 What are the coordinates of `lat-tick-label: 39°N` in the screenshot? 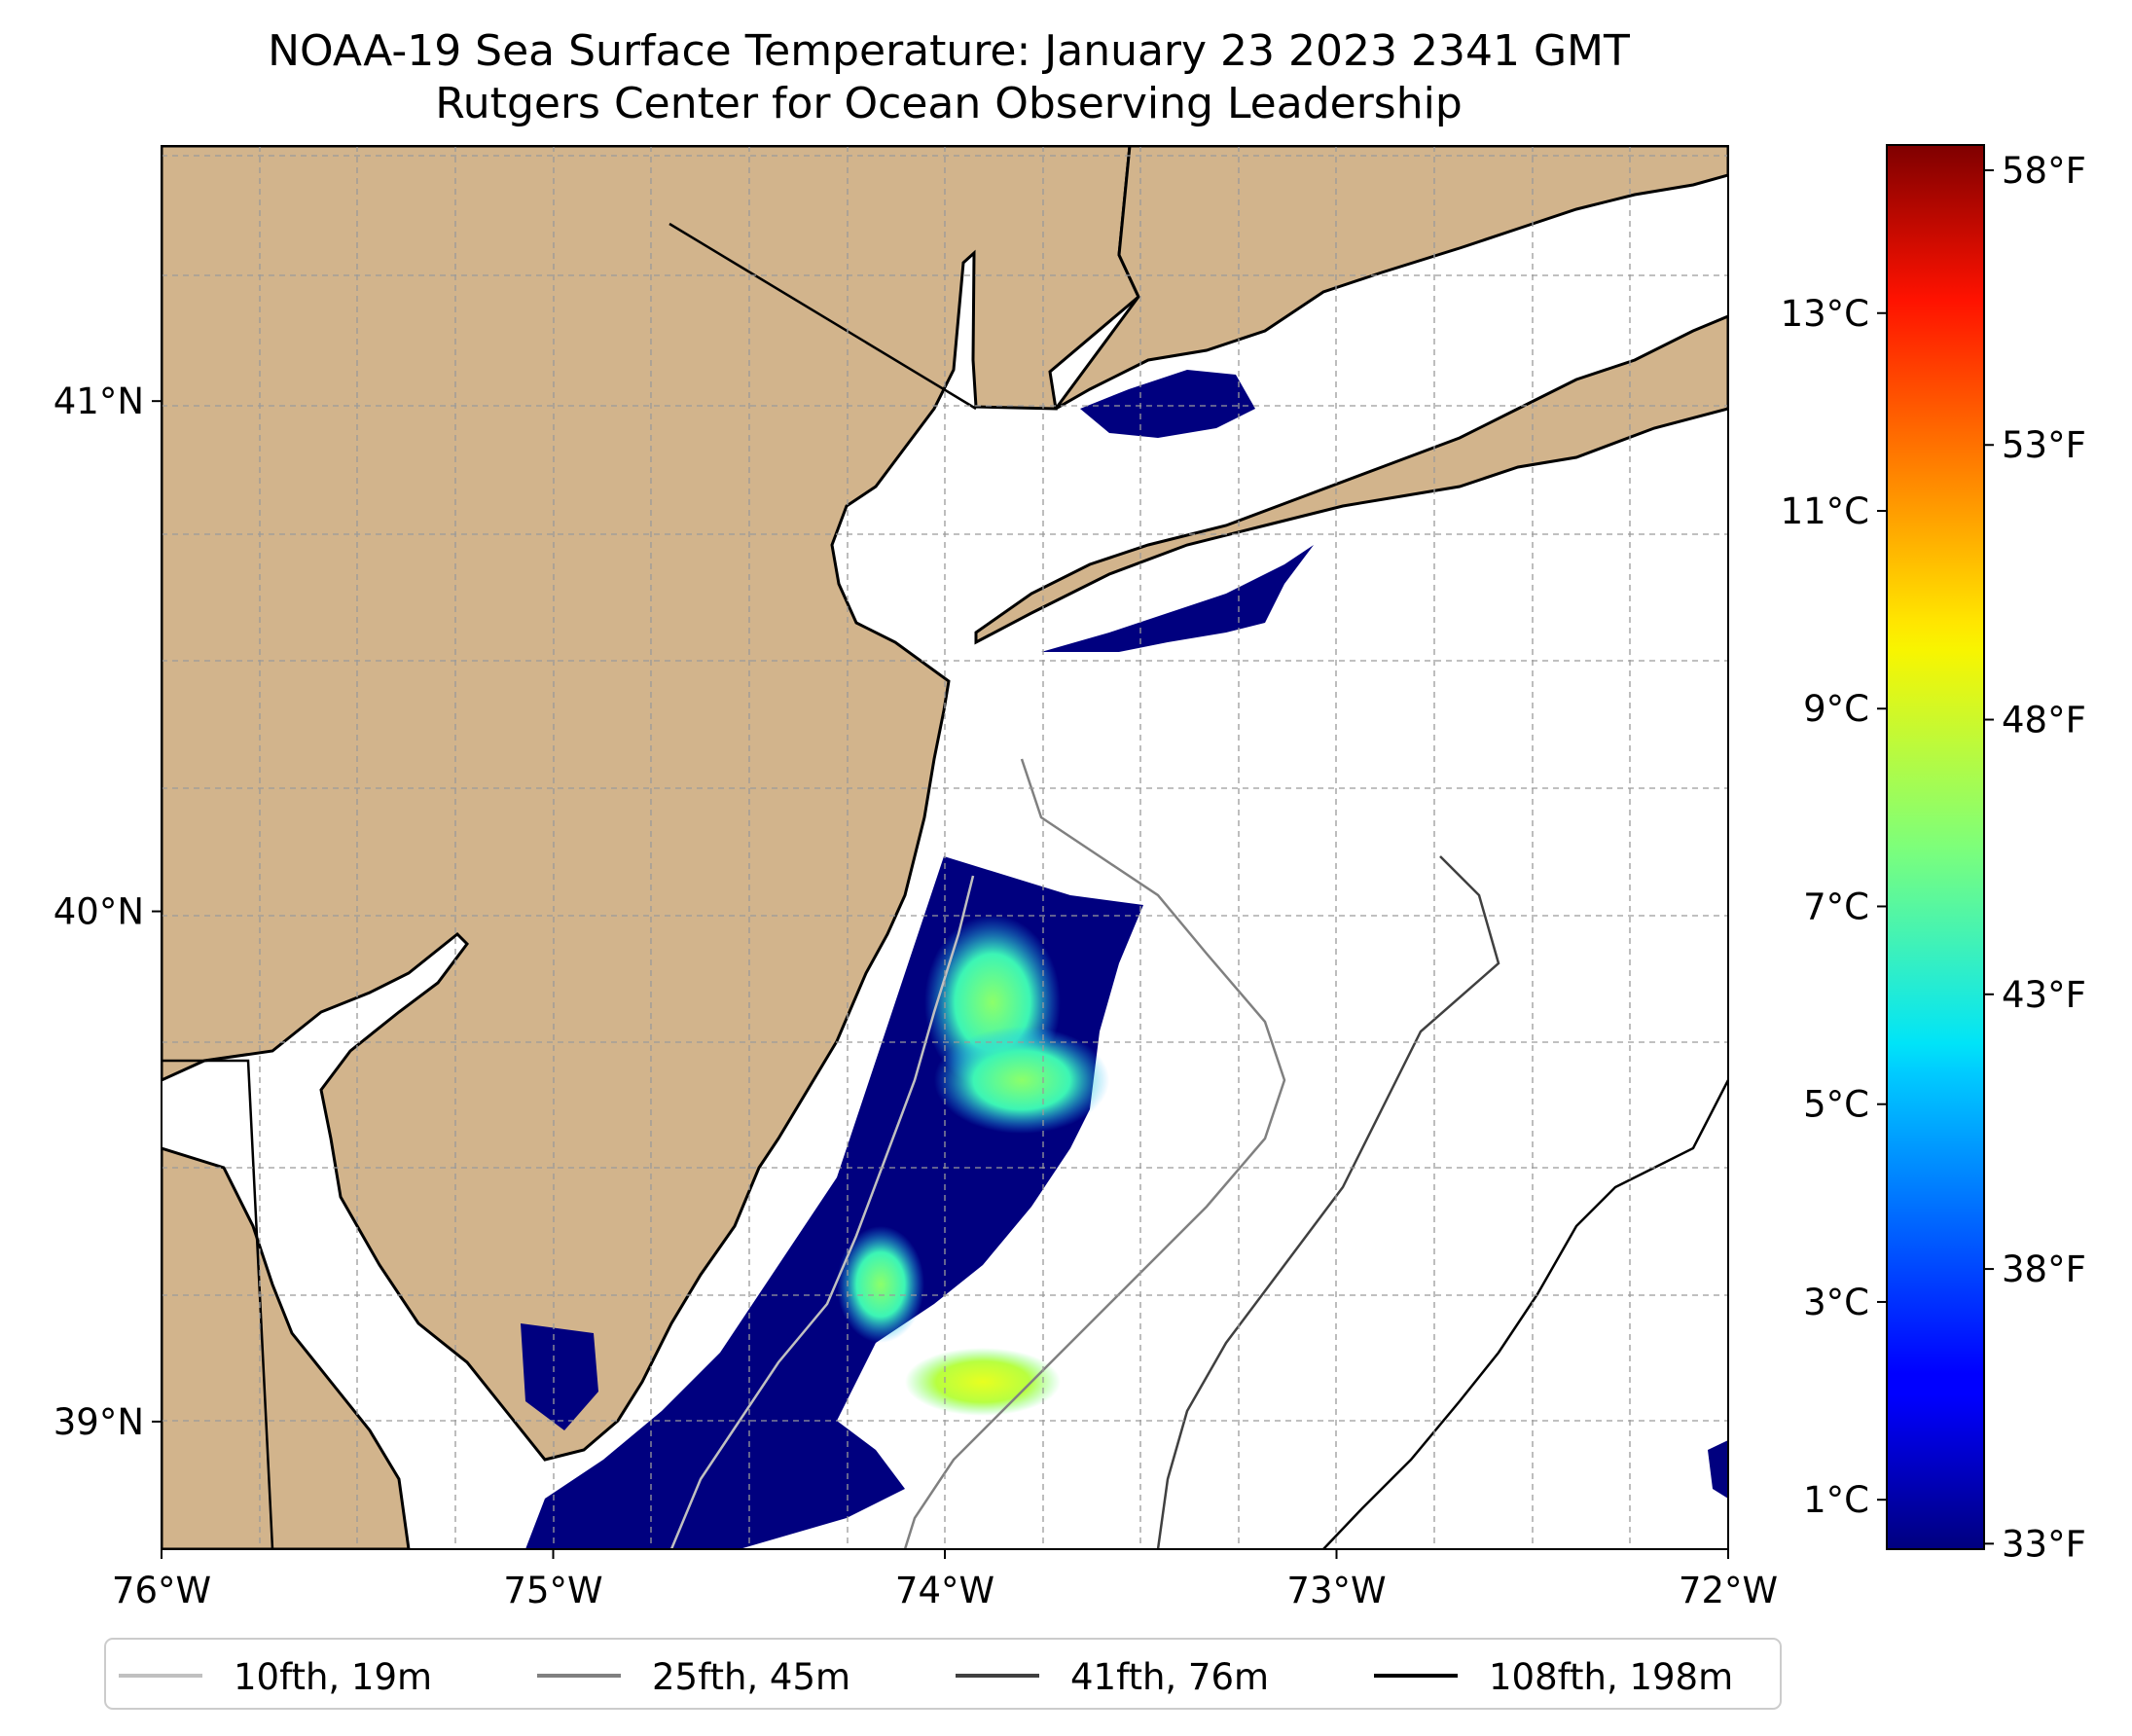 It's located at (99, 1422).